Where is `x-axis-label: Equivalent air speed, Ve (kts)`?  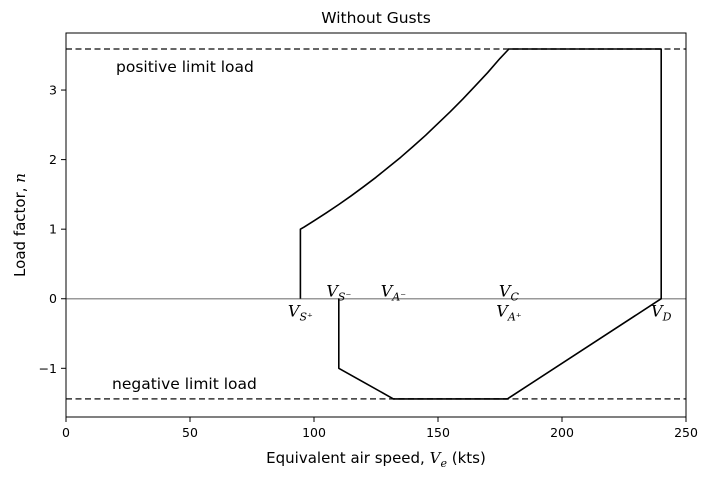 x-axis-label: Equivalent air speed, Ve (kts) is located at coordinates (376, 459).